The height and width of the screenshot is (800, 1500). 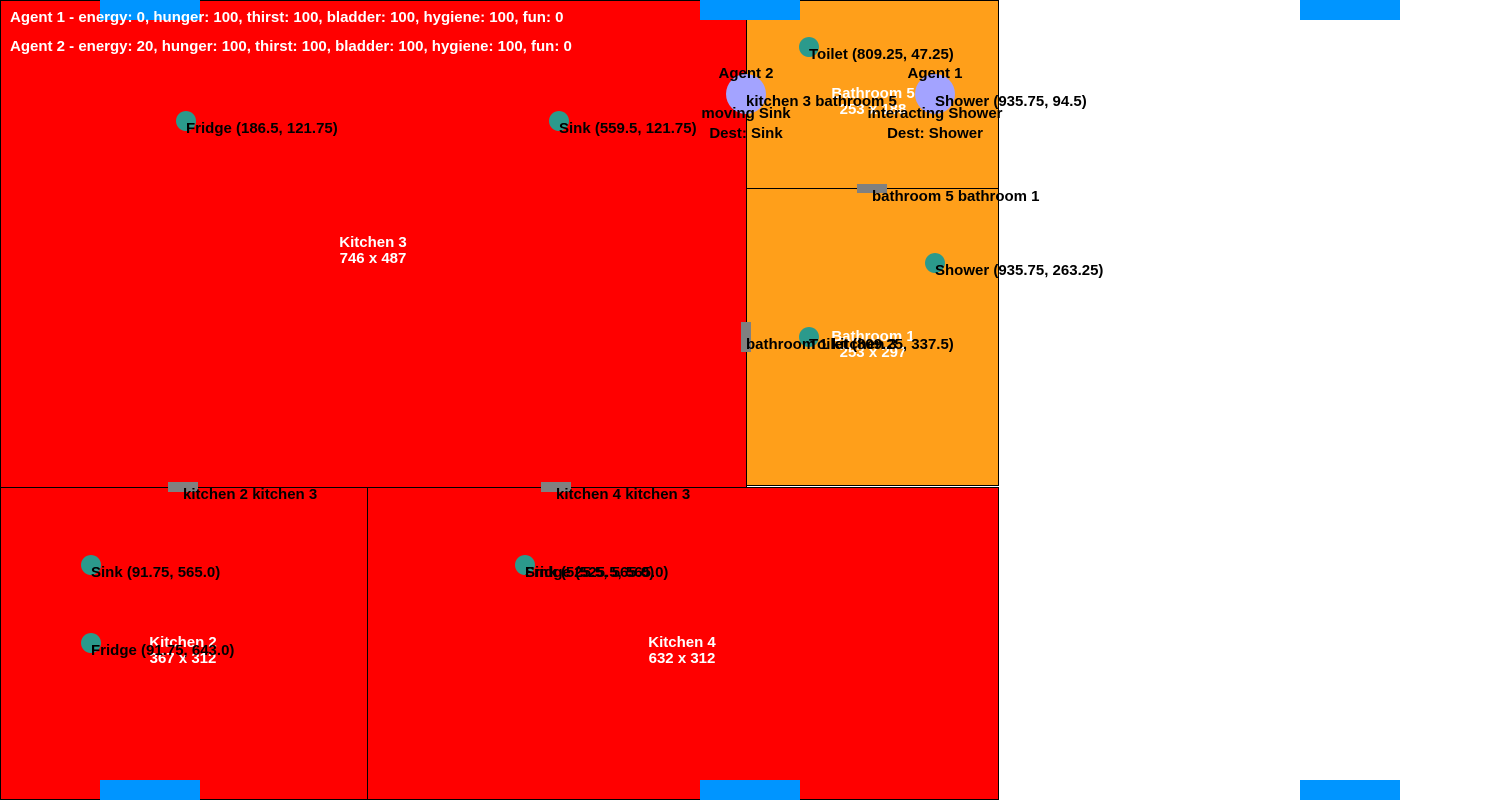 I want to click on toilet-bathroom1-icon, so click(x=809, y=337).